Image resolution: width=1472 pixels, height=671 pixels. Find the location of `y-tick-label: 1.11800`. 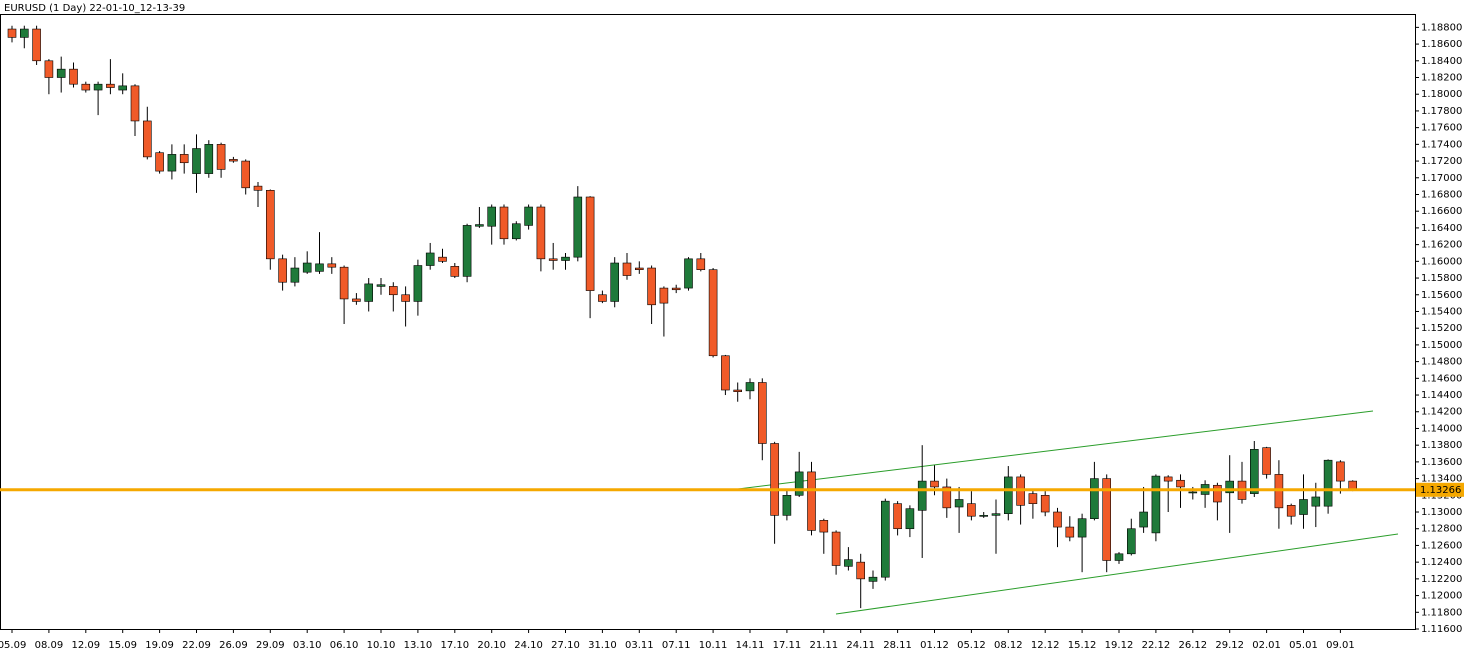

y-tick-label: 1.11800 is located at coordinates (1441, 612).